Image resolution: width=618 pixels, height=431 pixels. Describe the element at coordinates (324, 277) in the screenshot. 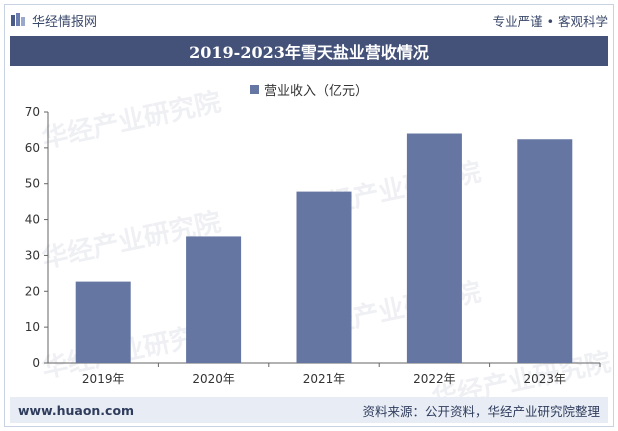

I see `bar-2021年` at that location.